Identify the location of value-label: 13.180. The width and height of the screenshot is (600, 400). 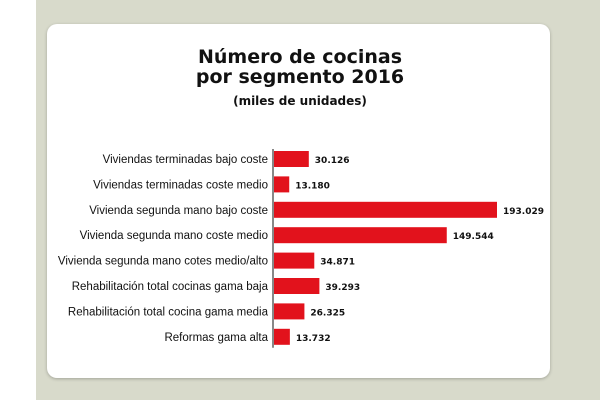
(312, 186).